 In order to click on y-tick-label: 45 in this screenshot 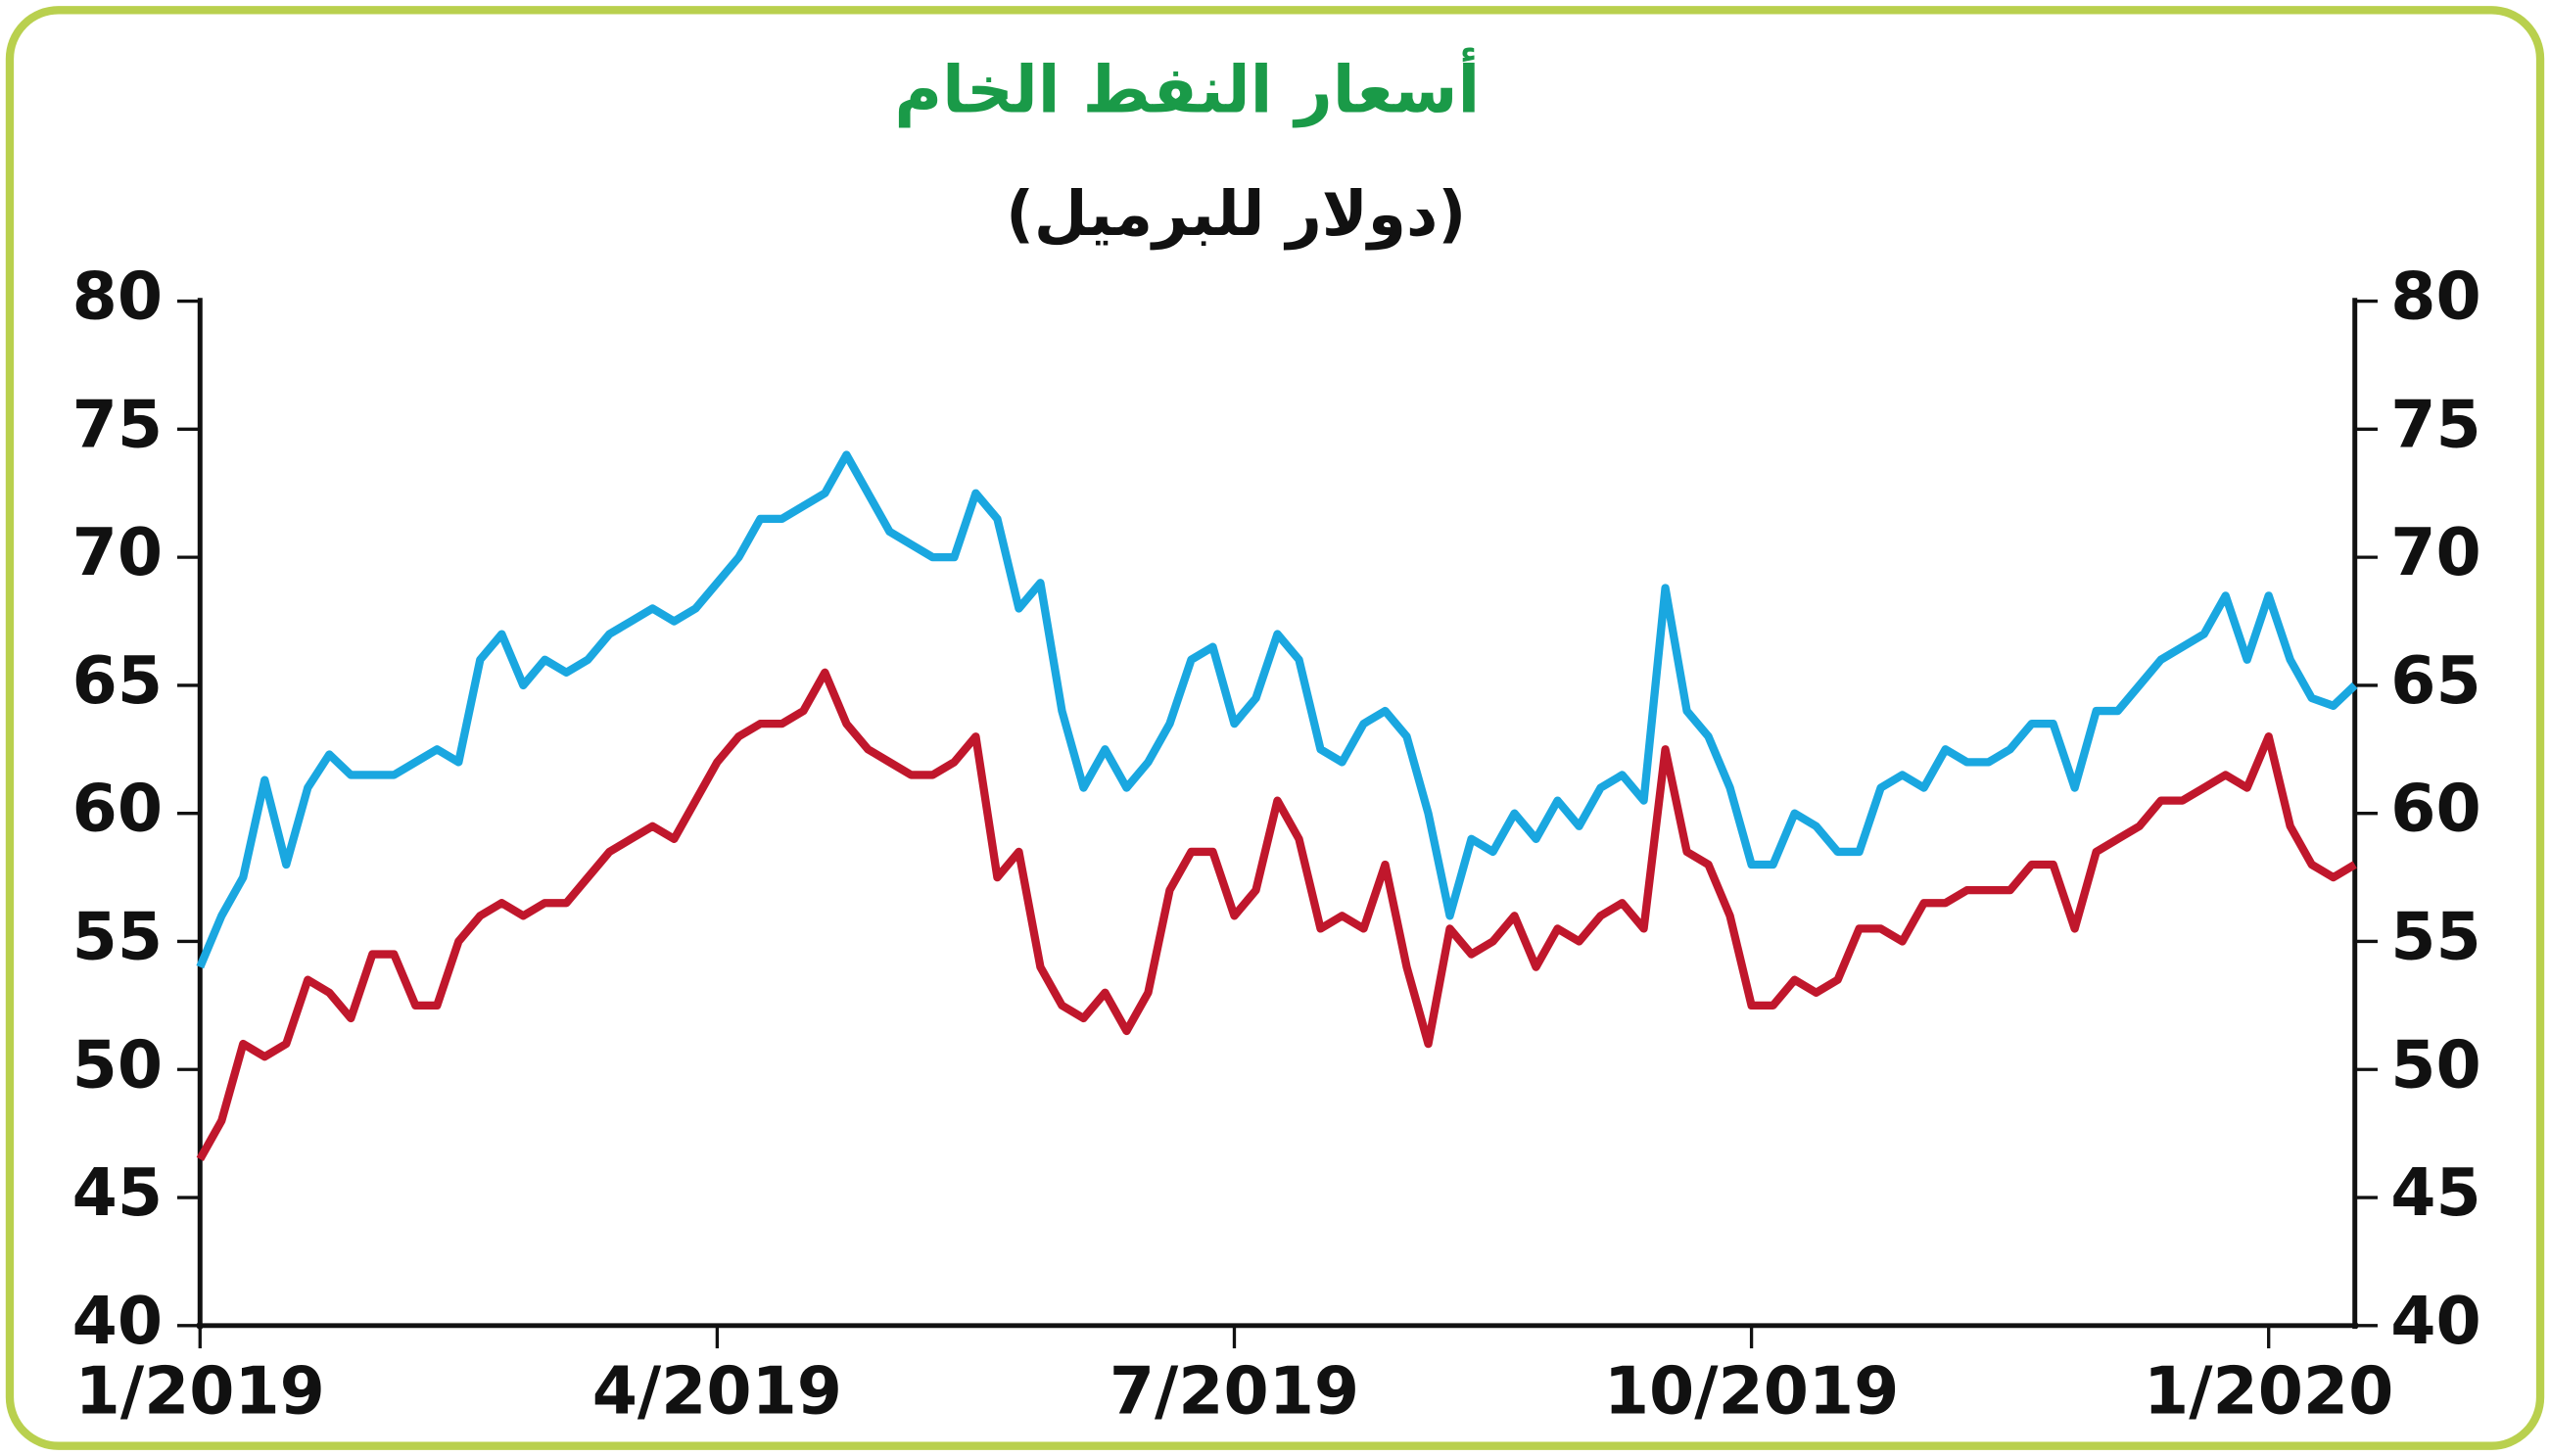, I will do `click(118, 1192)`.